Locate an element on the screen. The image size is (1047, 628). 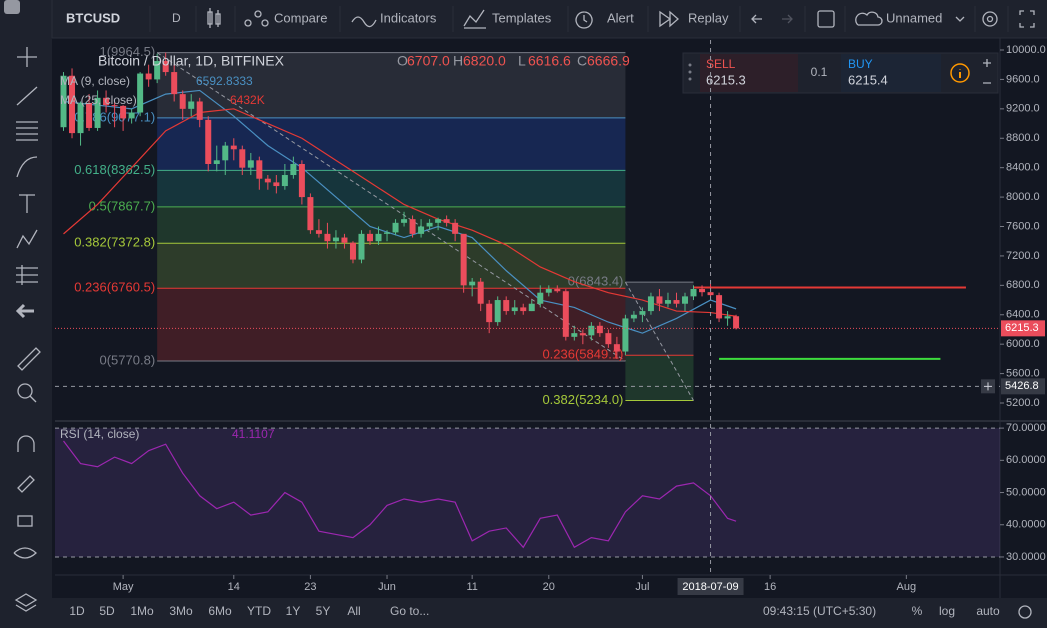
rsi-name: RSI (14, close) is located at coordinates (99, 434).